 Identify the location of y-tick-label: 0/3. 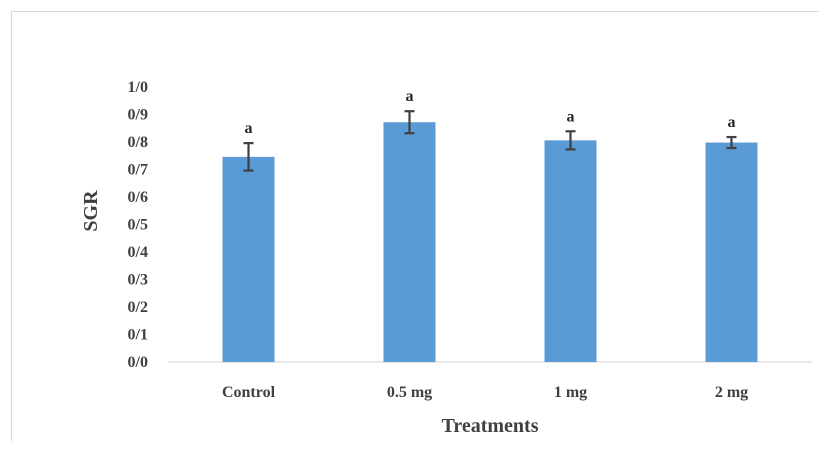
(138, 280).